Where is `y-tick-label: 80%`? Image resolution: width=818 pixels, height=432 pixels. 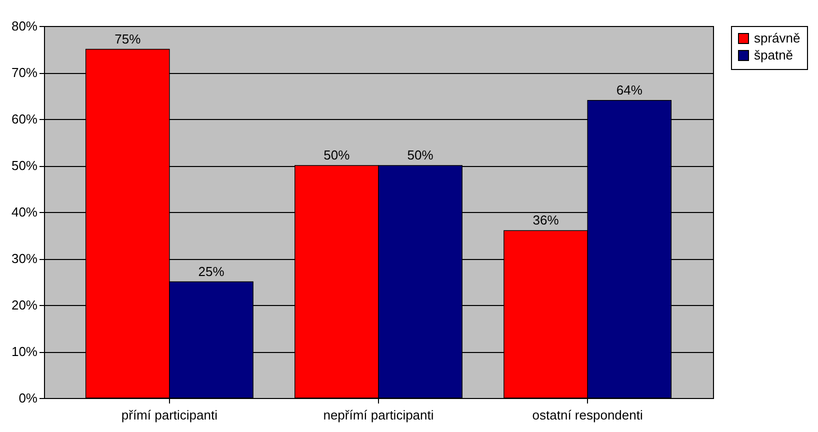
y-tick-label: 80% is located at coordinates (24, 26).